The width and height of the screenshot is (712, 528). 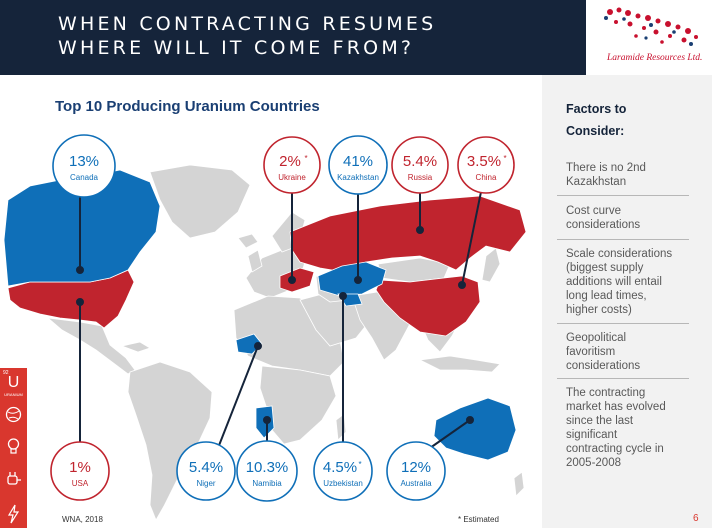 I want to click on factor-1: There is no 2nd Kazakhstan, so click(x=631, y=175).